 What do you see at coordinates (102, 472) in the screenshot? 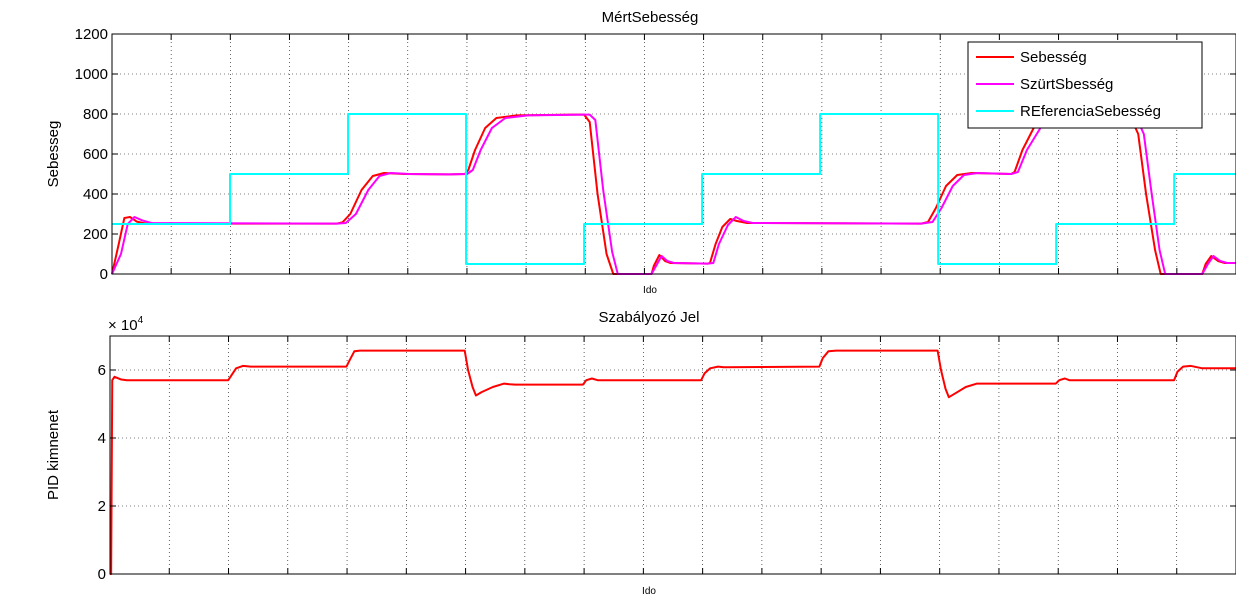
I see `controller-y-tick-labels: 0 2 4 6` at bounding box center [102, 472].